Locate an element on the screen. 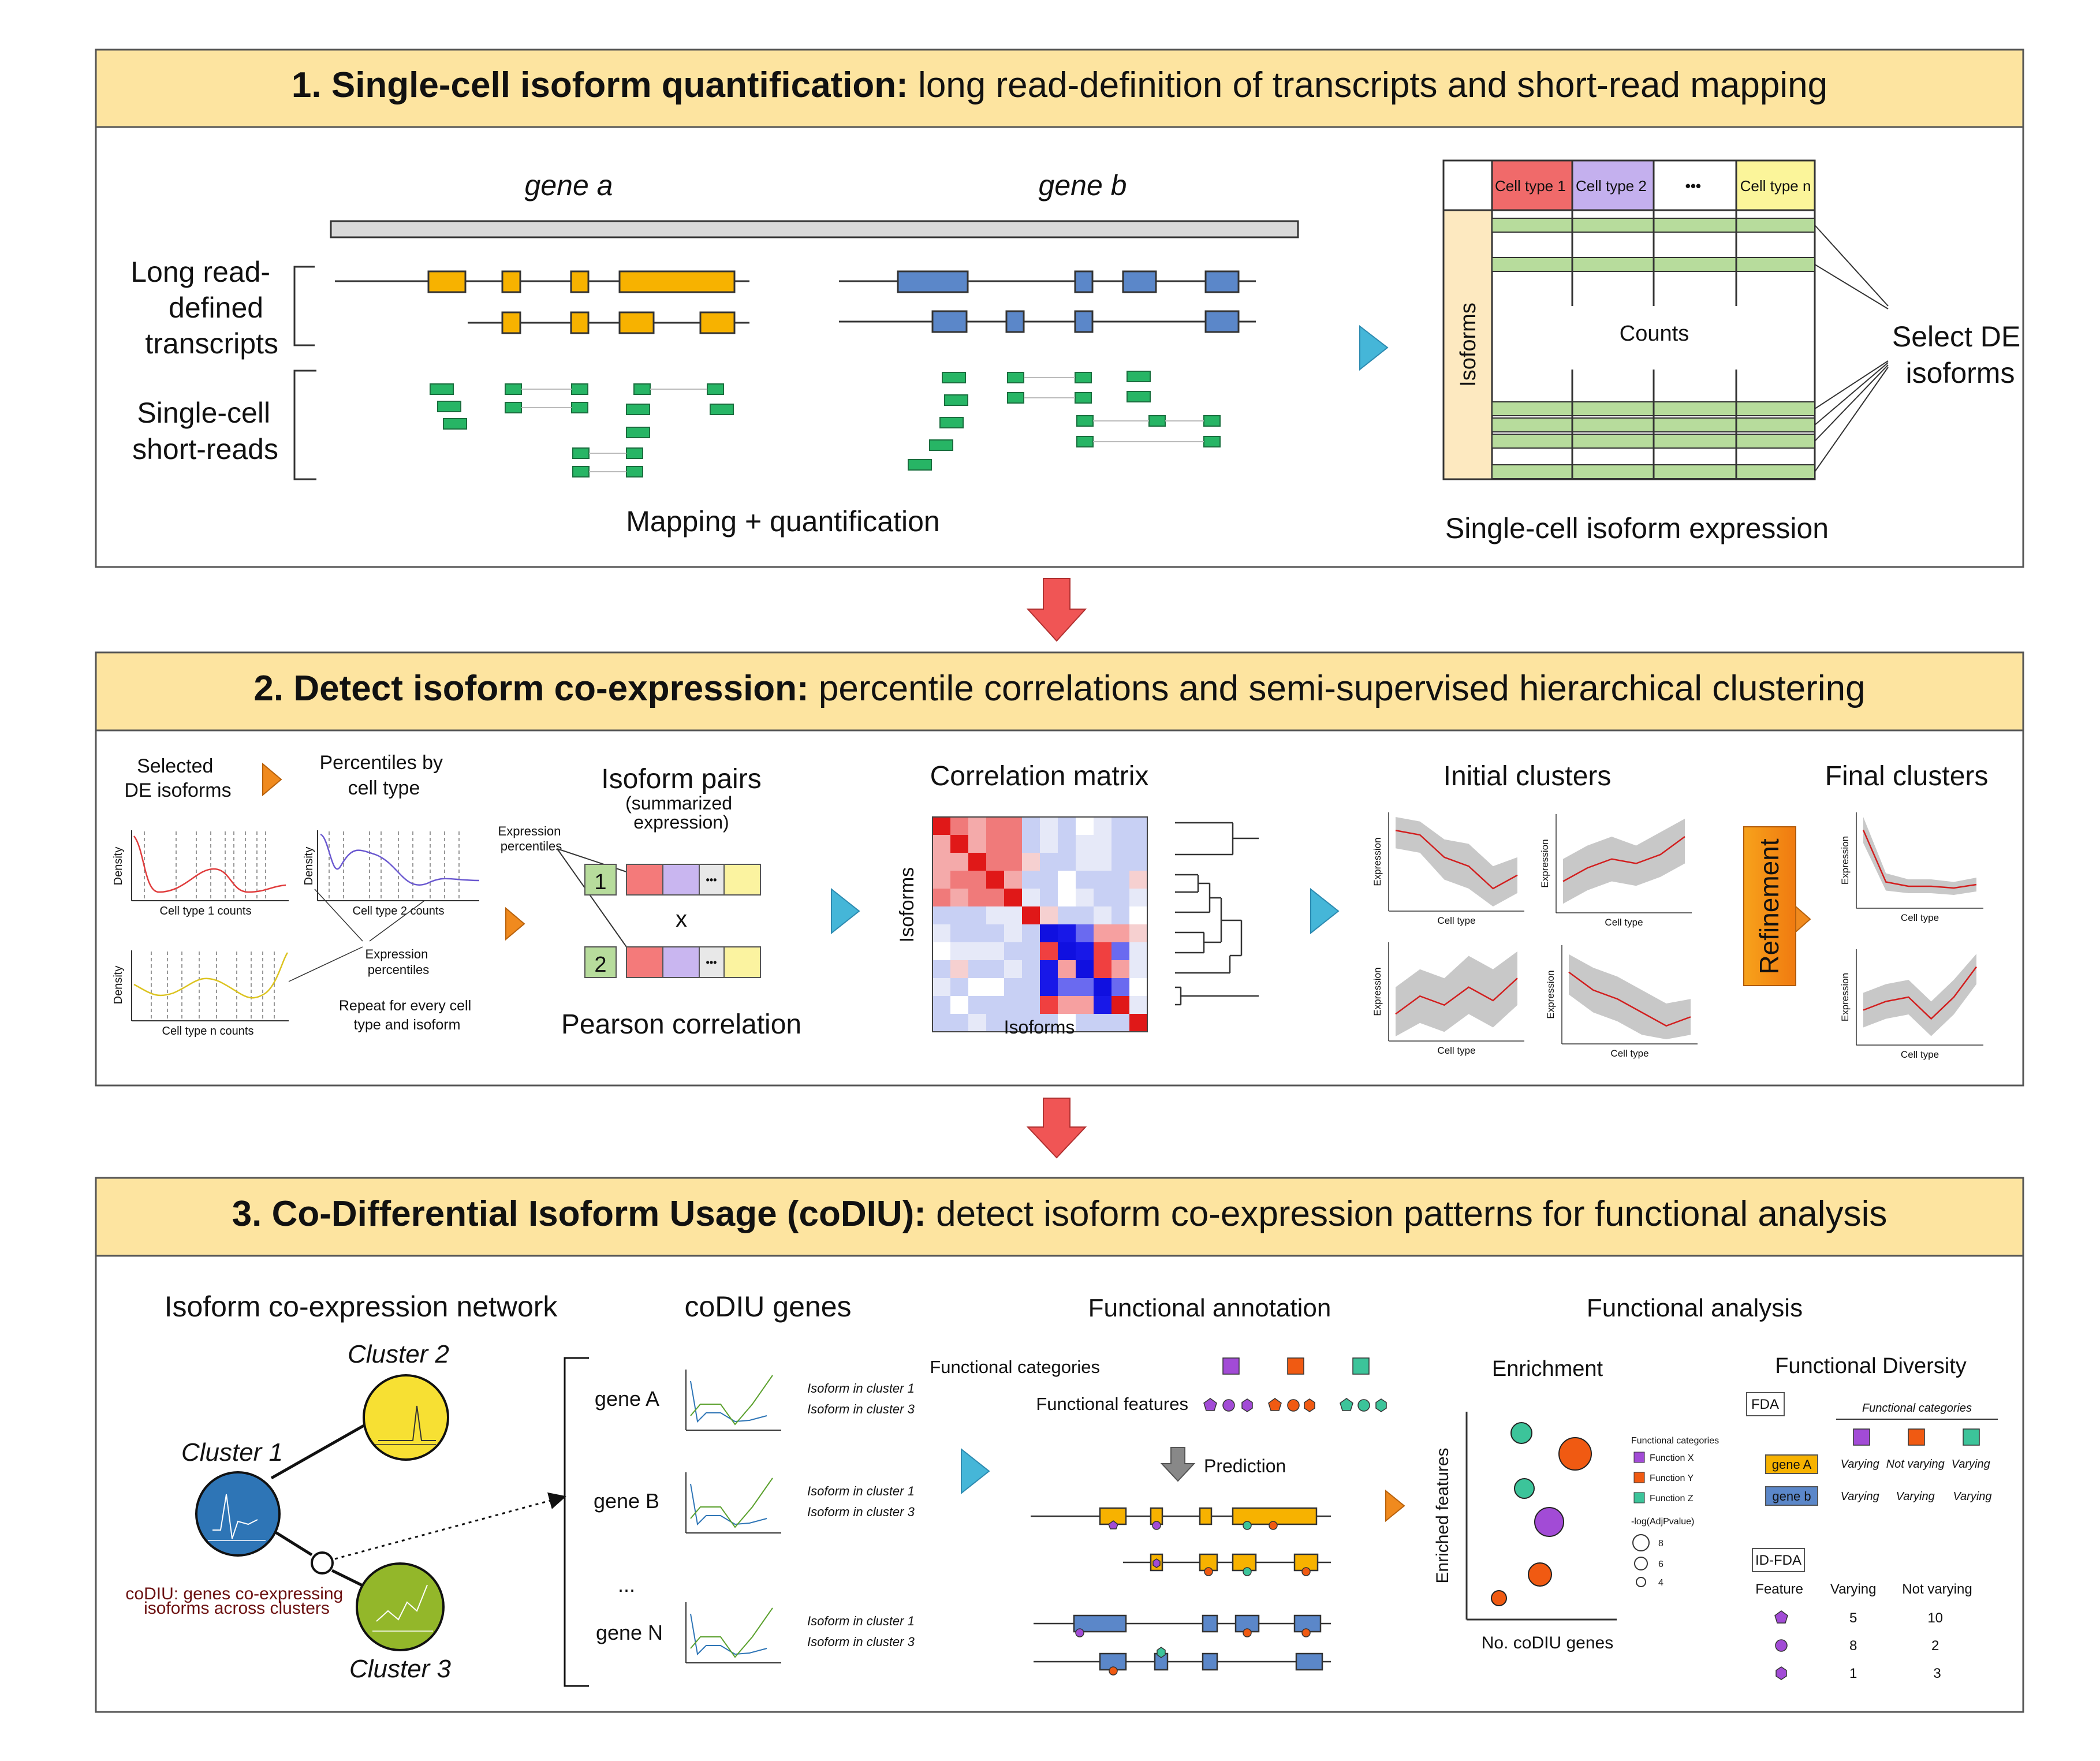 The width and height of the screenshot is (2100, 1761). panel-1-header is located at coordinates (1059, 88).